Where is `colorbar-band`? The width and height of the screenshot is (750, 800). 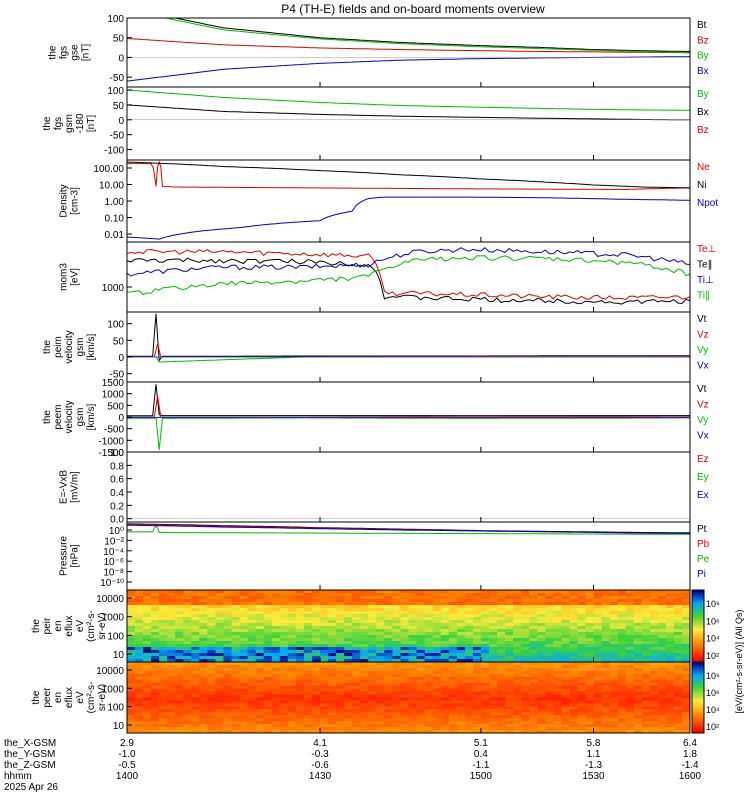
colorbar-band is located at coordinates (698, 675).